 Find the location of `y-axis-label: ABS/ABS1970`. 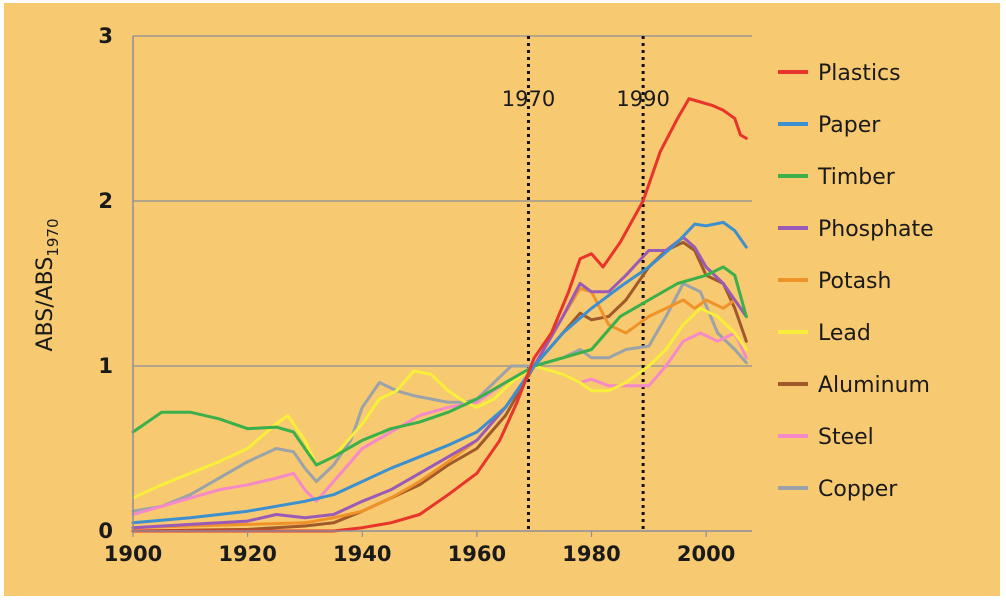

y-axis-label: ABS/ABS1970 is located at coordinates (47, 284).